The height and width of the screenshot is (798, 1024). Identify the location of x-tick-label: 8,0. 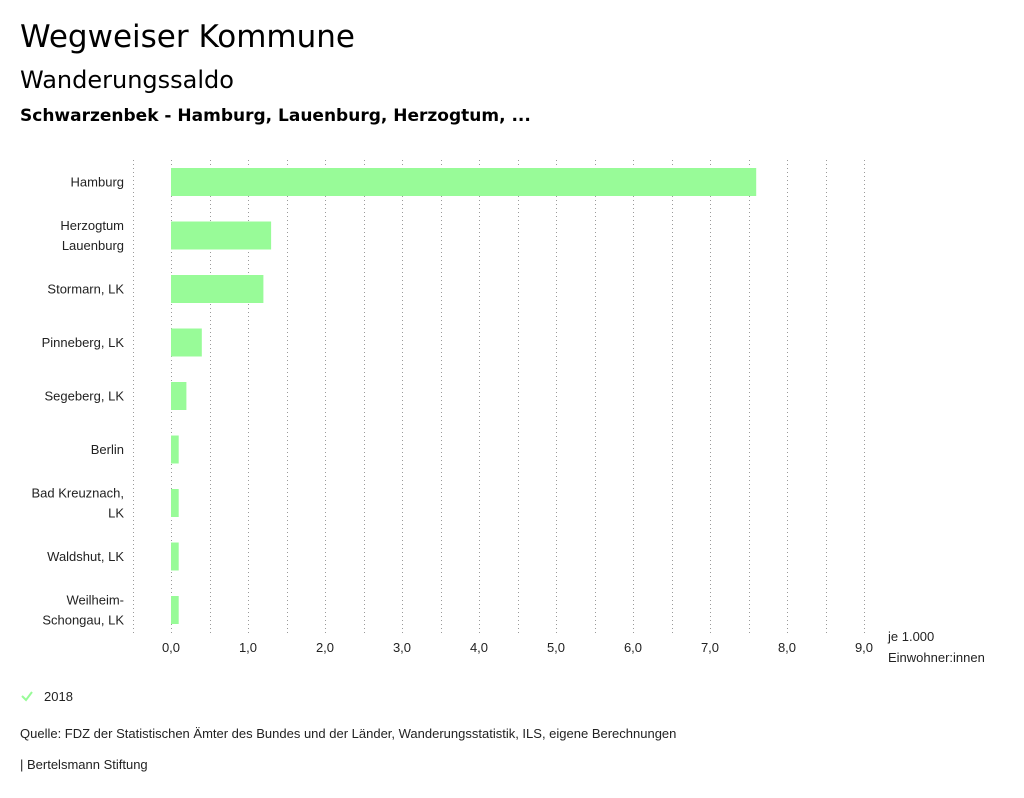
(787, 647).